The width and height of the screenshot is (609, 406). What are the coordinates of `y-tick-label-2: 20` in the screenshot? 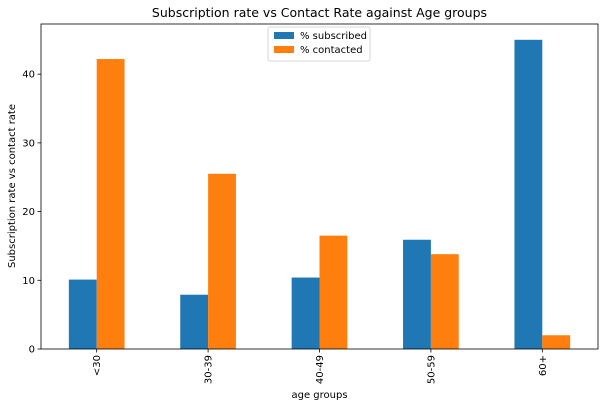 It's located at (28, 212).